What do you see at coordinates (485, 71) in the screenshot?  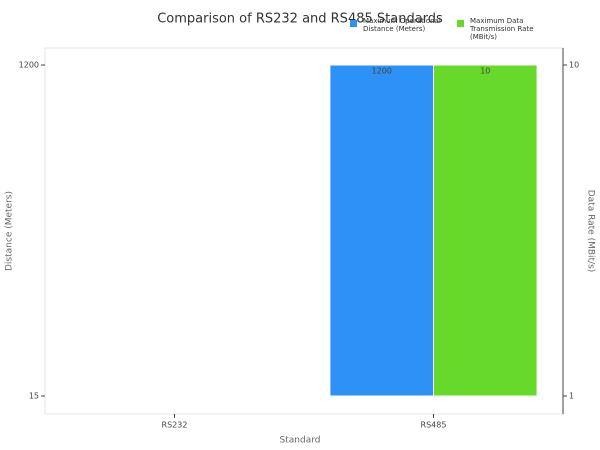 I see `value-label: 10` at bounding box center [485, 71].